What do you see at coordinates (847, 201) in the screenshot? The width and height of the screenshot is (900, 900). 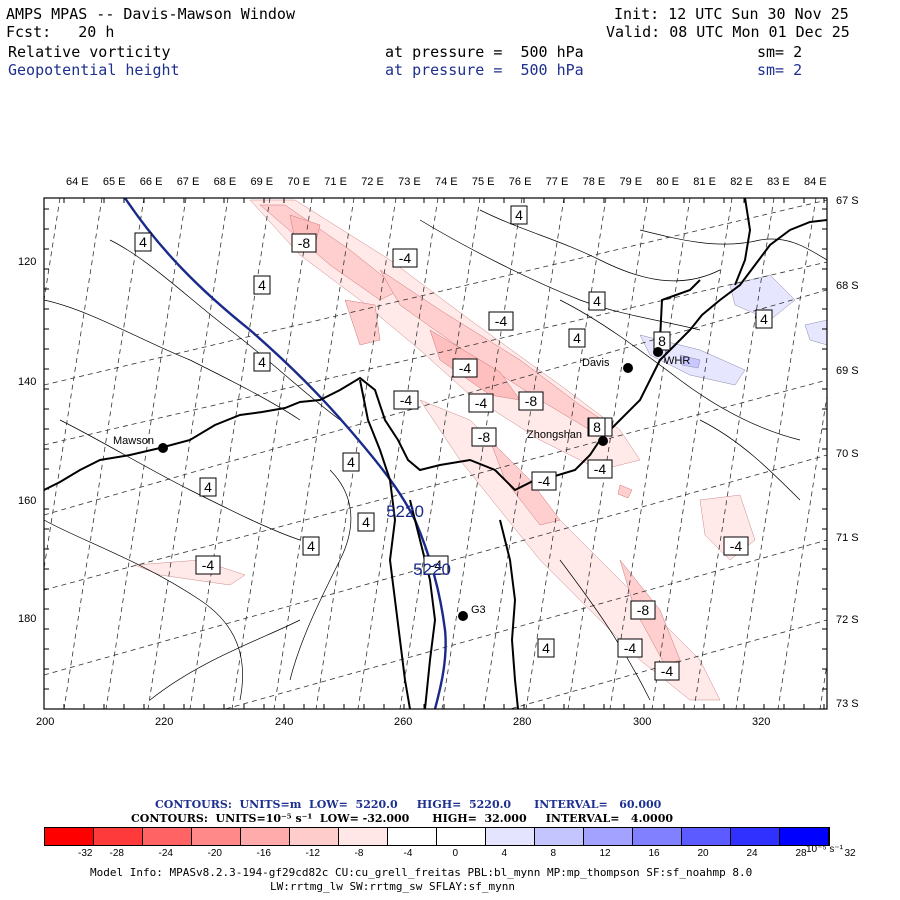 I see `latitude-label: 67 S` at bounding box center [847, 201].